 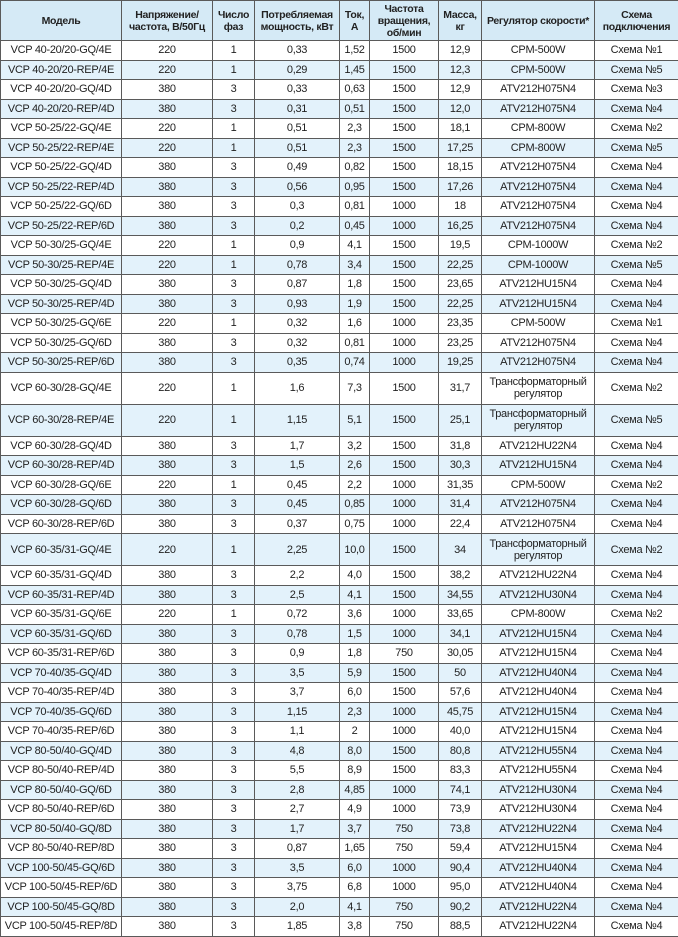 What do you see at coordinates (297, 485) in the screenshot?
I see `cell-power: 0,45` at bounding box center [297, 485].